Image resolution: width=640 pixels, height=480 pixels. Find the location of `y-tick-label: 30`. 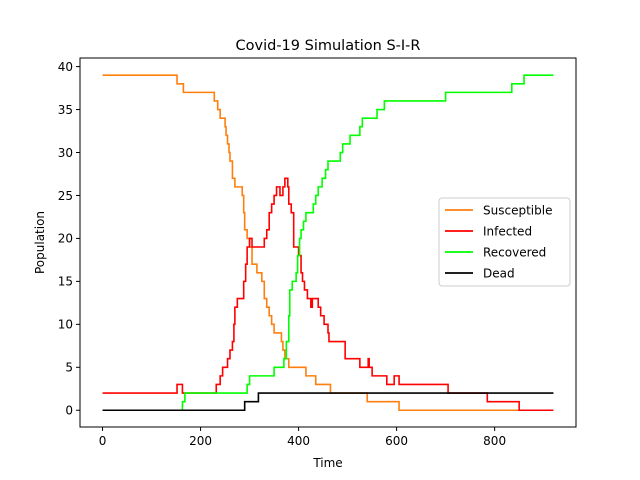

y-tick-label: 30 is located at coordinates (65, 153).